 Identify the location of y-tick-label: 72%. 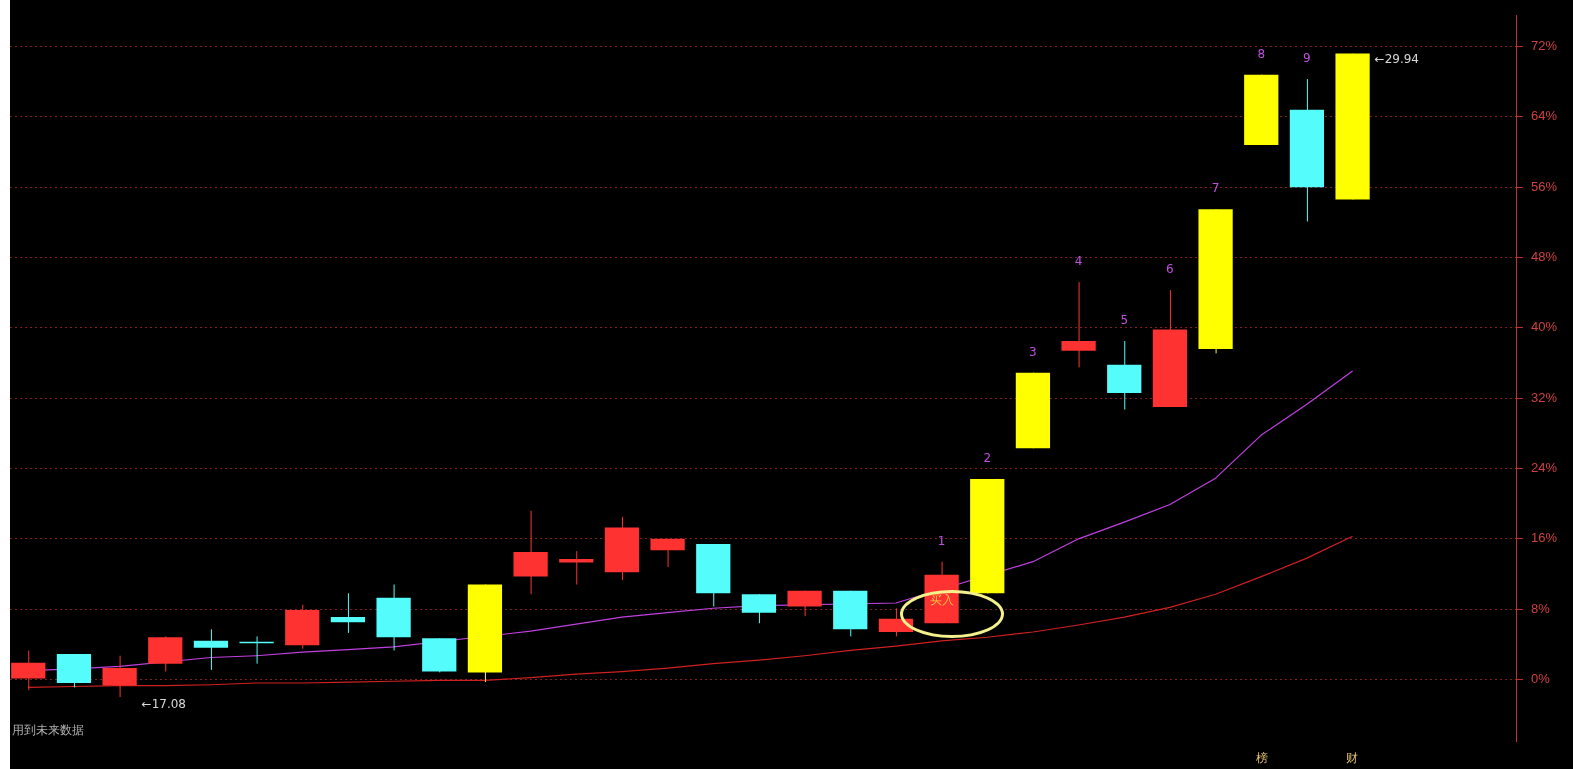
(1544, 46).